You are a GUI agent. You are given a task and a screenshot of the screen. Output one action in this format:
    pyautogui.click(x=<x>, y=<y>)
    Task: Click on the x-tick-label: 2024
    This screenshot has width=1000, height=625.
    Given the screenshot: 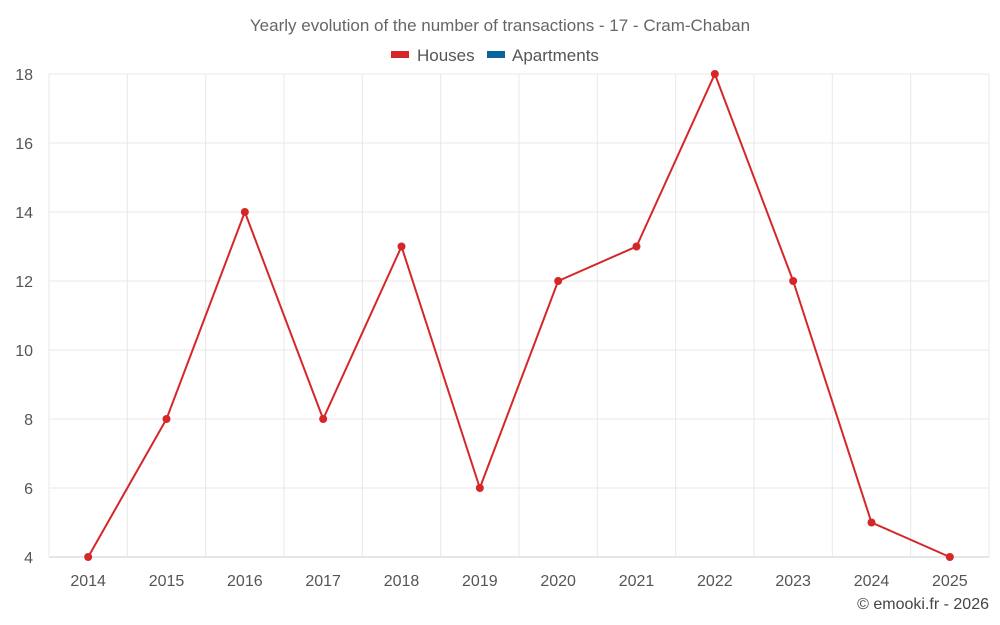 What is the action you would take?
    pyautogui.click(x=872, y=581)
    